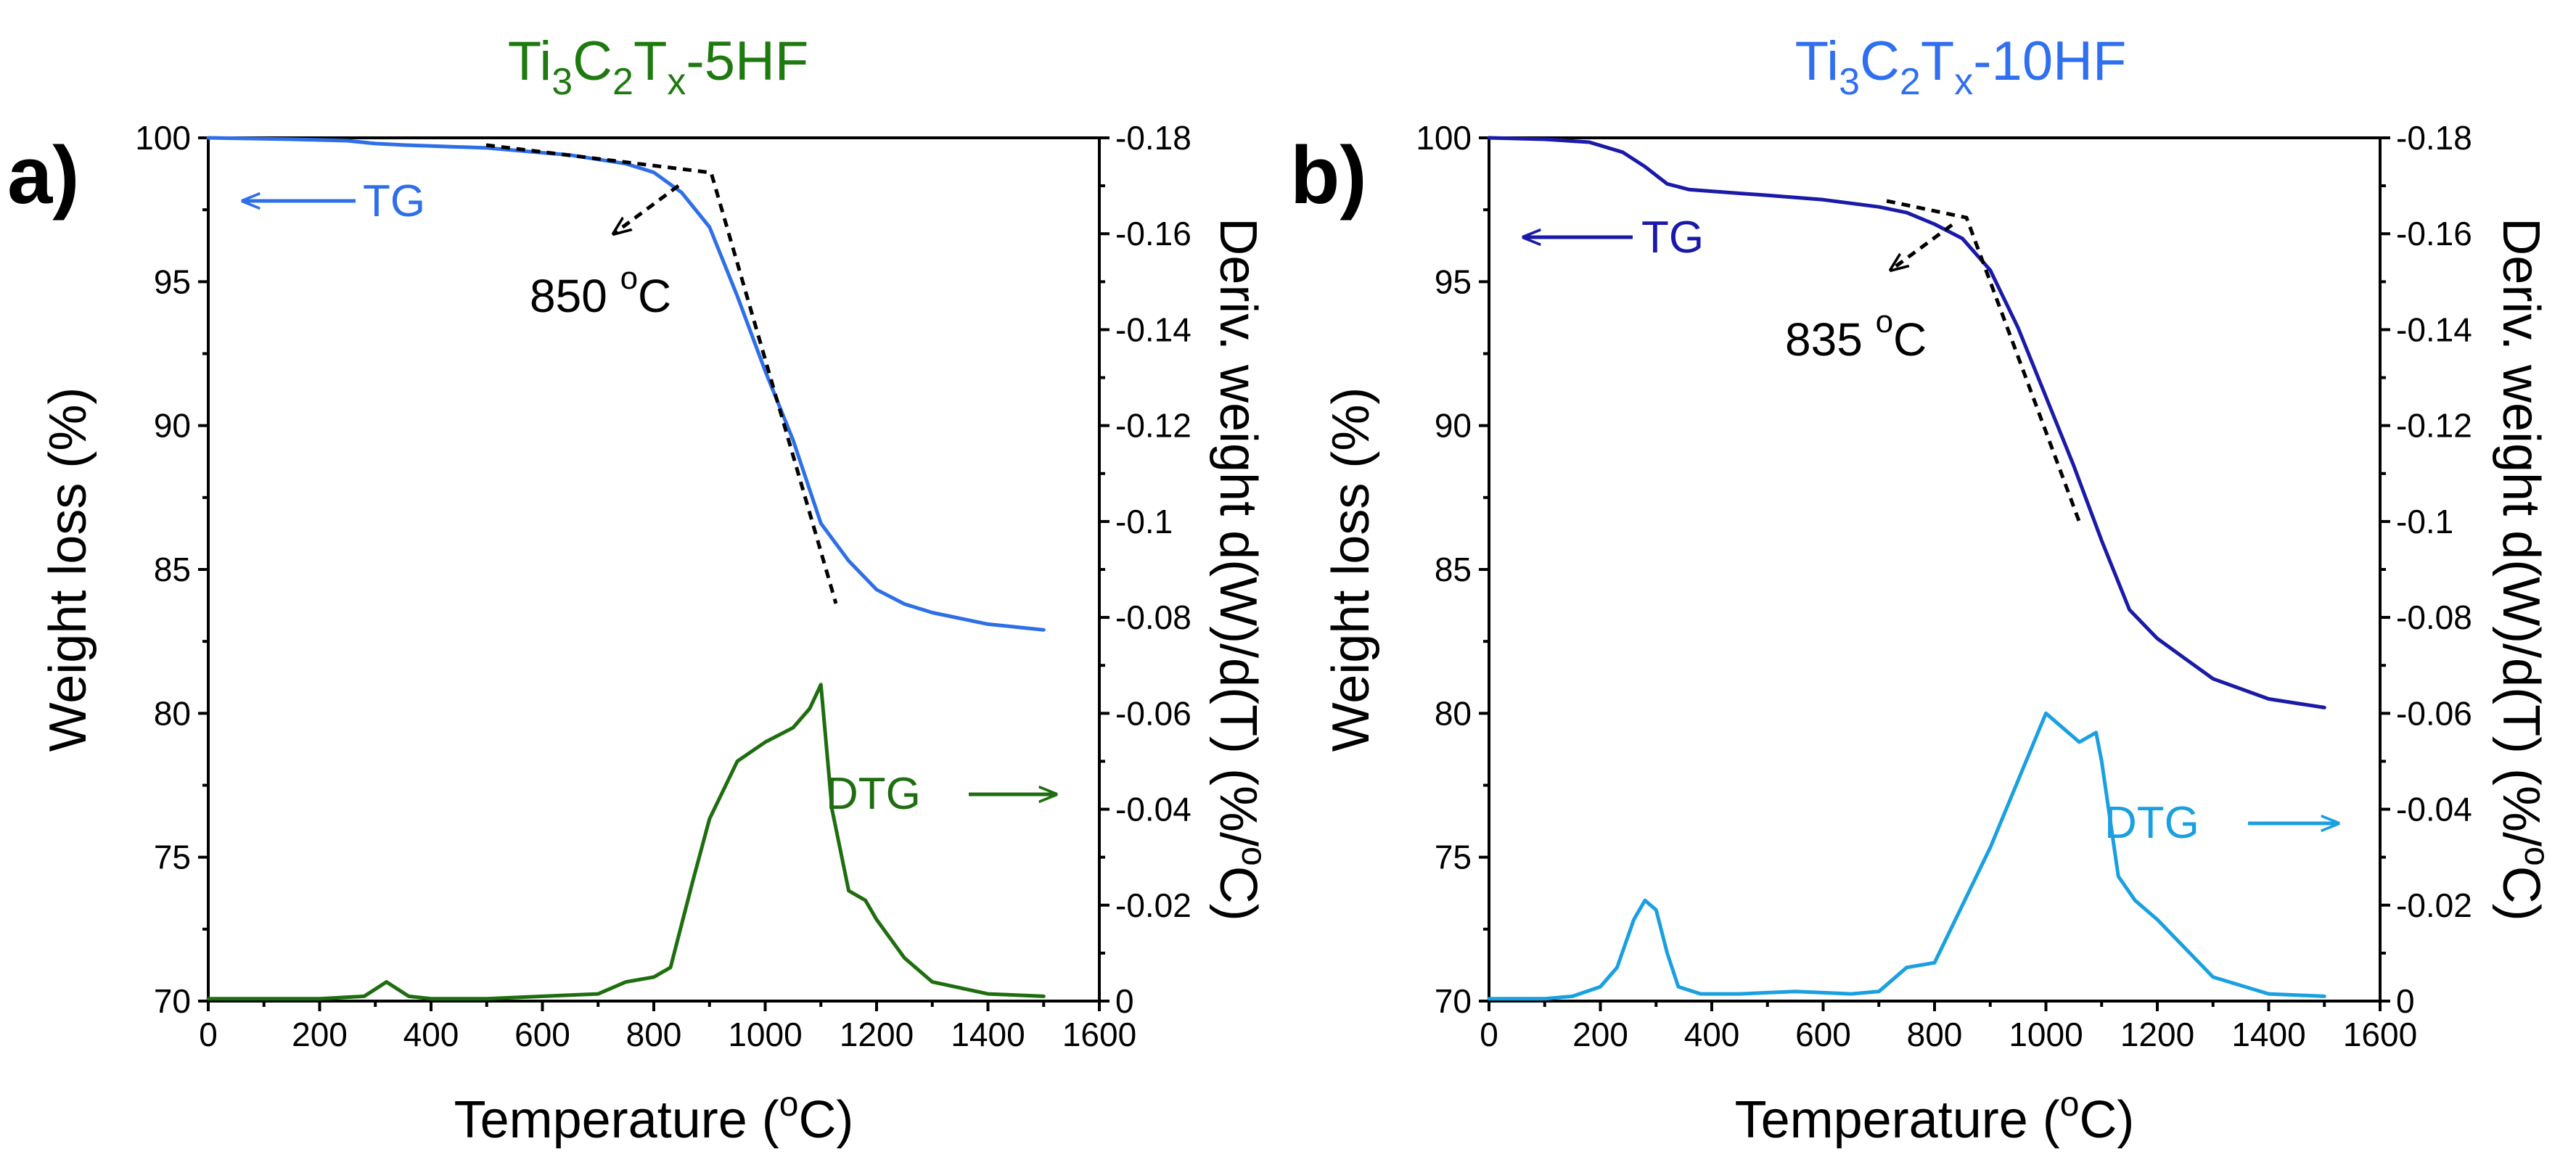 This screenshot has width=2576, height=1173. Describe the element at coordinates (1983, 360) in the screenshot. I see `panel-b-onset-tangent` at that location.